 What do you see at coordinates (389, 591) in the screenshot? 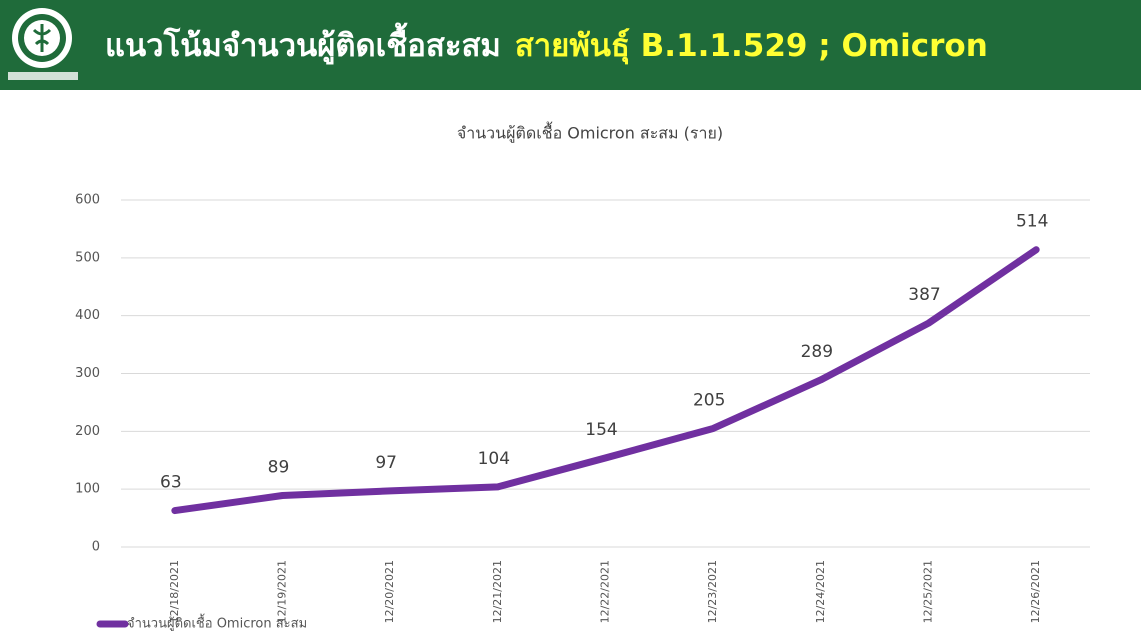
I see `x-tick-label: 12/20/2021` at bounding box center [389, 591].